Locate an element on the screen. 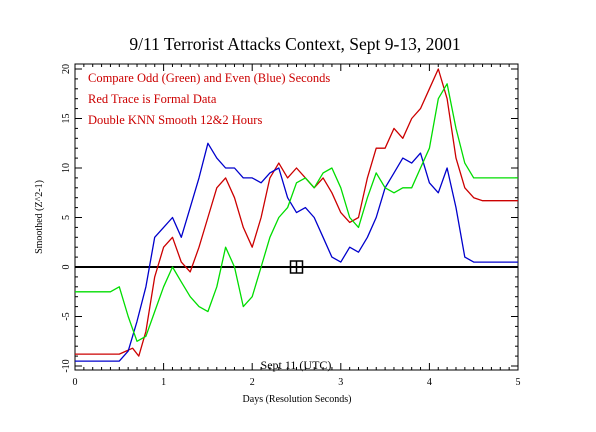 The image size is (596, 432). event-label: Sept 11 (UTC) is located at coordinates (296, 365).